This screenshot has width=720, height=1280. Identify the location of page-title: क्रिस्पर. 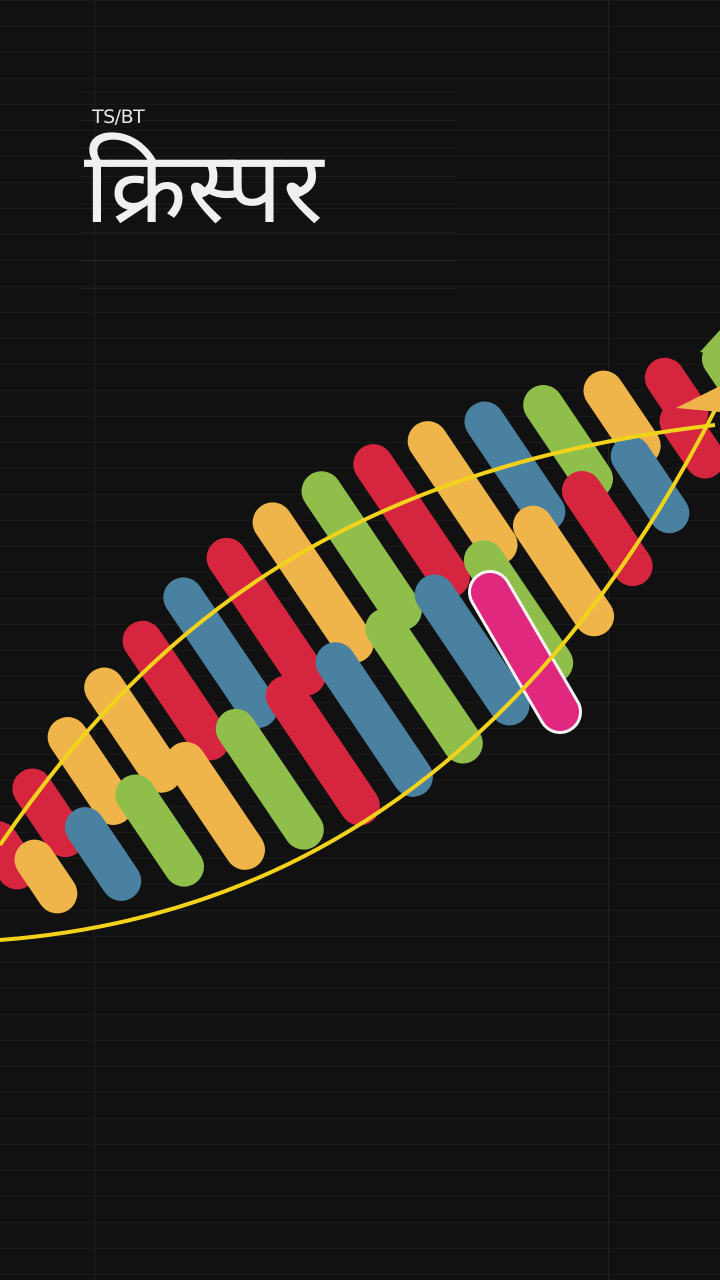
(204, 187).